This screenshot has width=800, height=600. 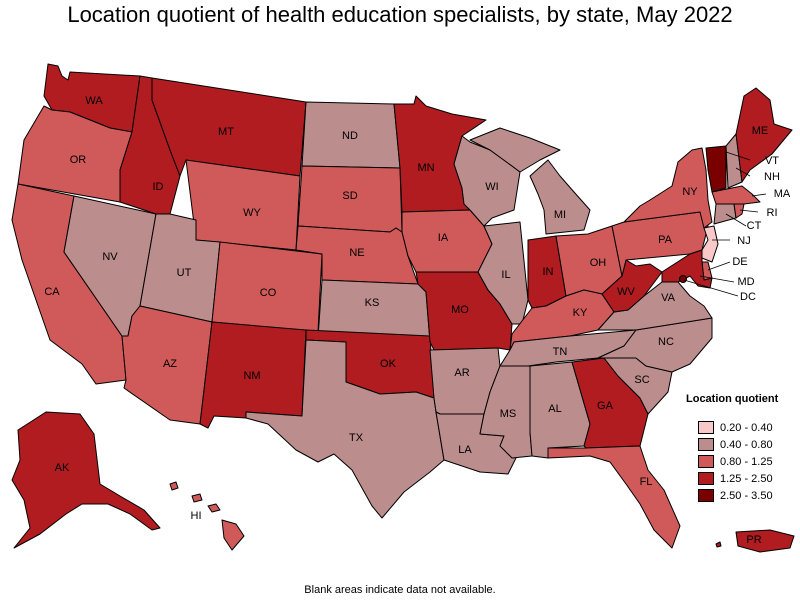 What do you see at coordinates (349, 196) in the screenshot?
I see `state-label-SD: SD` at bounding box center [349, 196].